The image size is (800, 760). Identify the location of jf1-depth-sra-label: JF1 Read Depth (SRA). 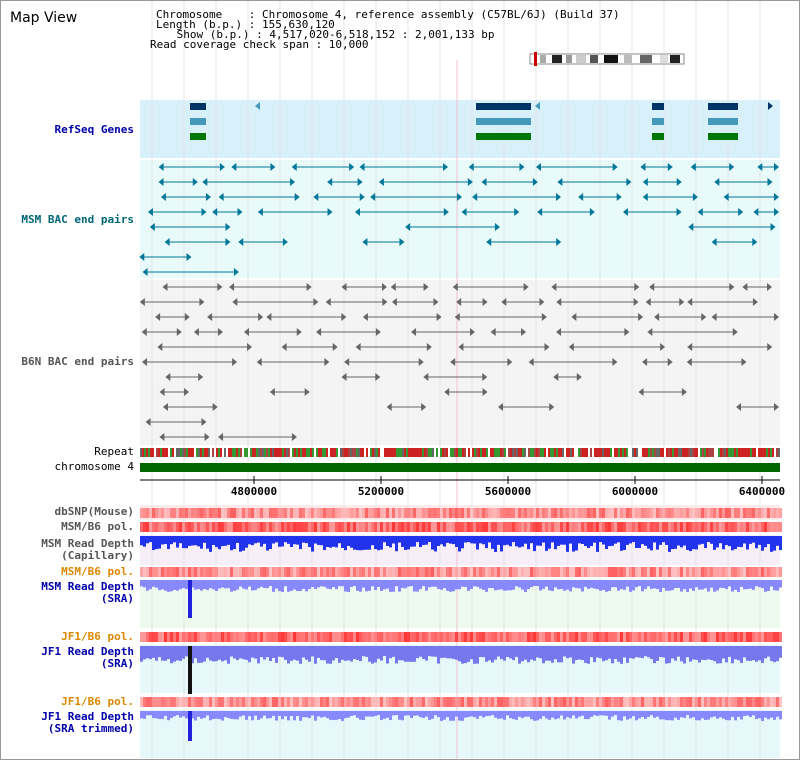
(87, 657).